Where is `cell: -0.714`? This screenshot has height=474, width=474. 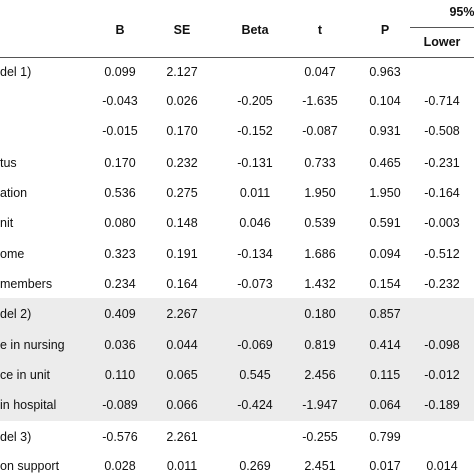
cell: -0.714 is located at coordinates (442, 101).